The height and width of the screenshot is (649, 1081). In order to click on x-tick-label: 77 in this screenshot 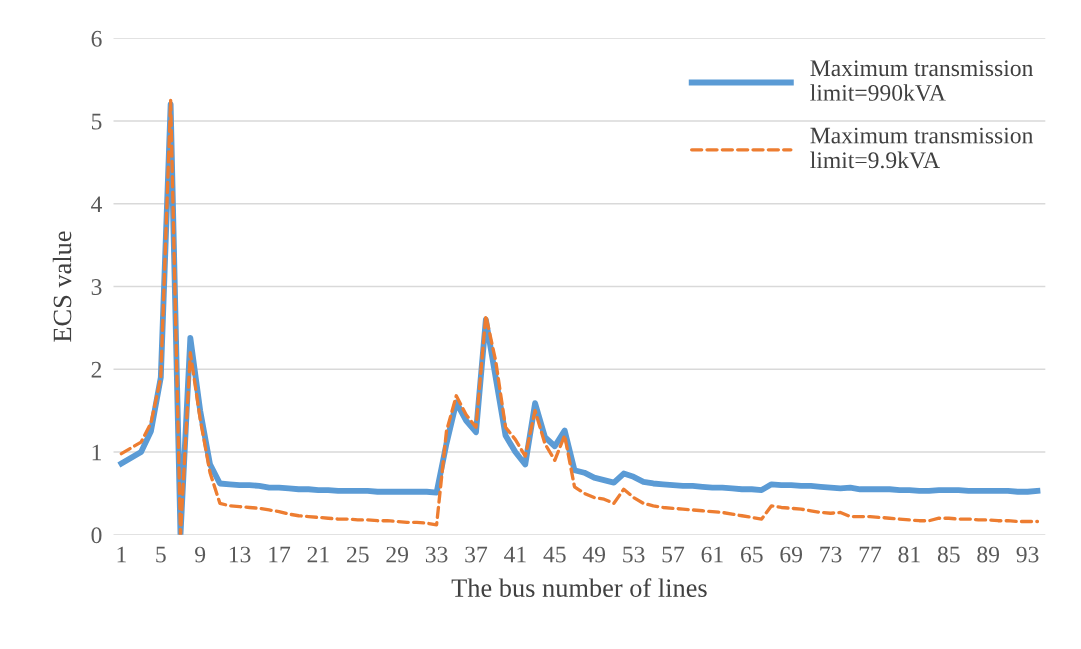, I will do `click(870, 554)`.